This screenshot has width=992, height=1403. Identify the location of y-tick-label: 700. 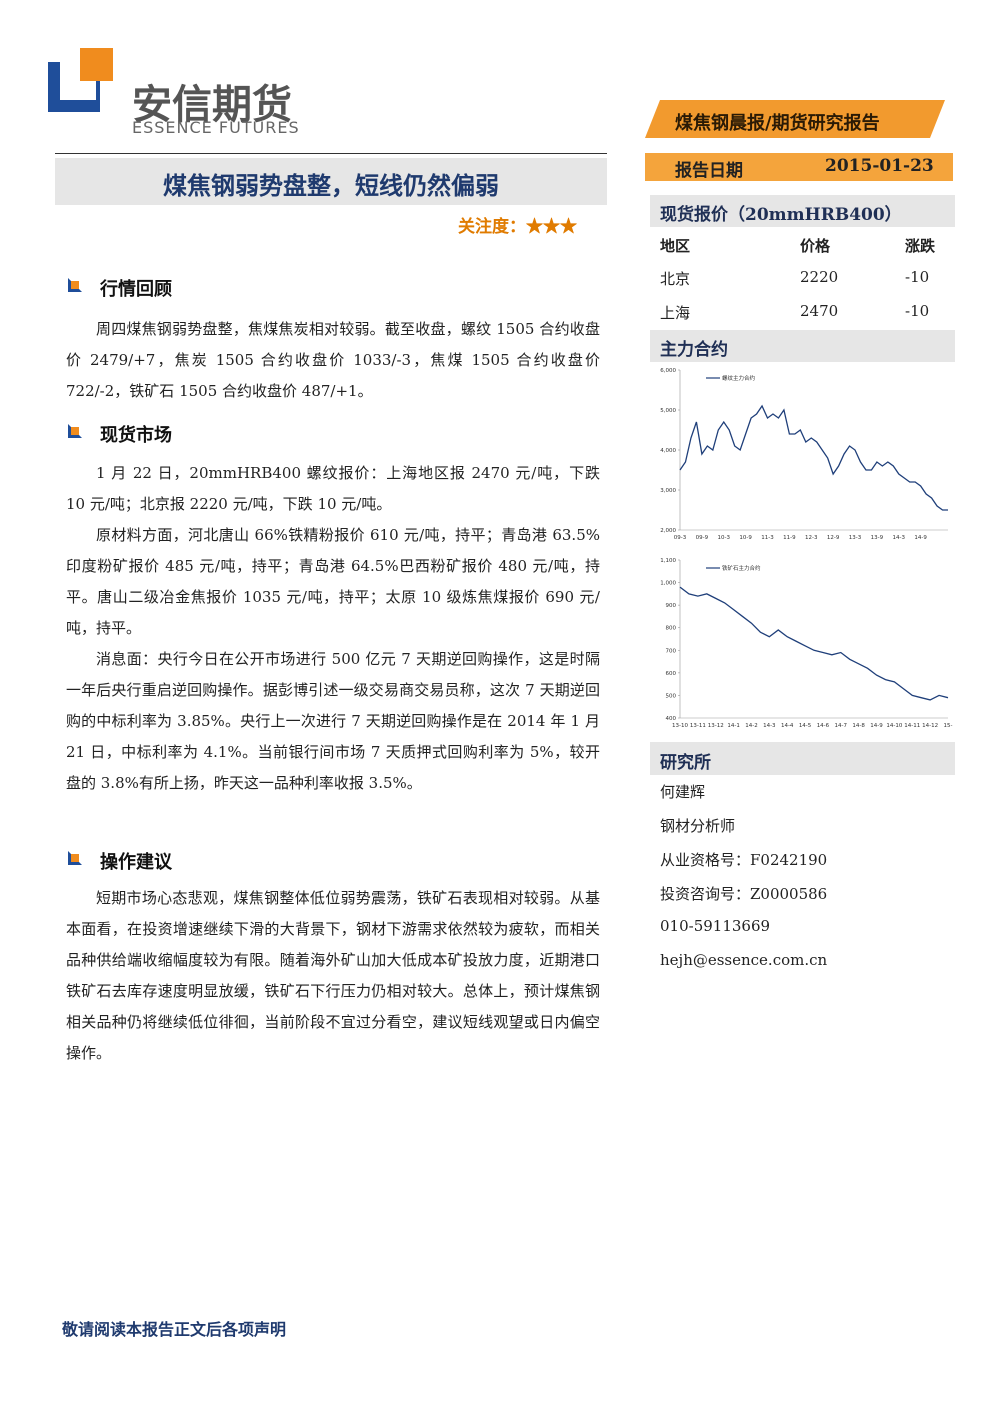
(671, 651).